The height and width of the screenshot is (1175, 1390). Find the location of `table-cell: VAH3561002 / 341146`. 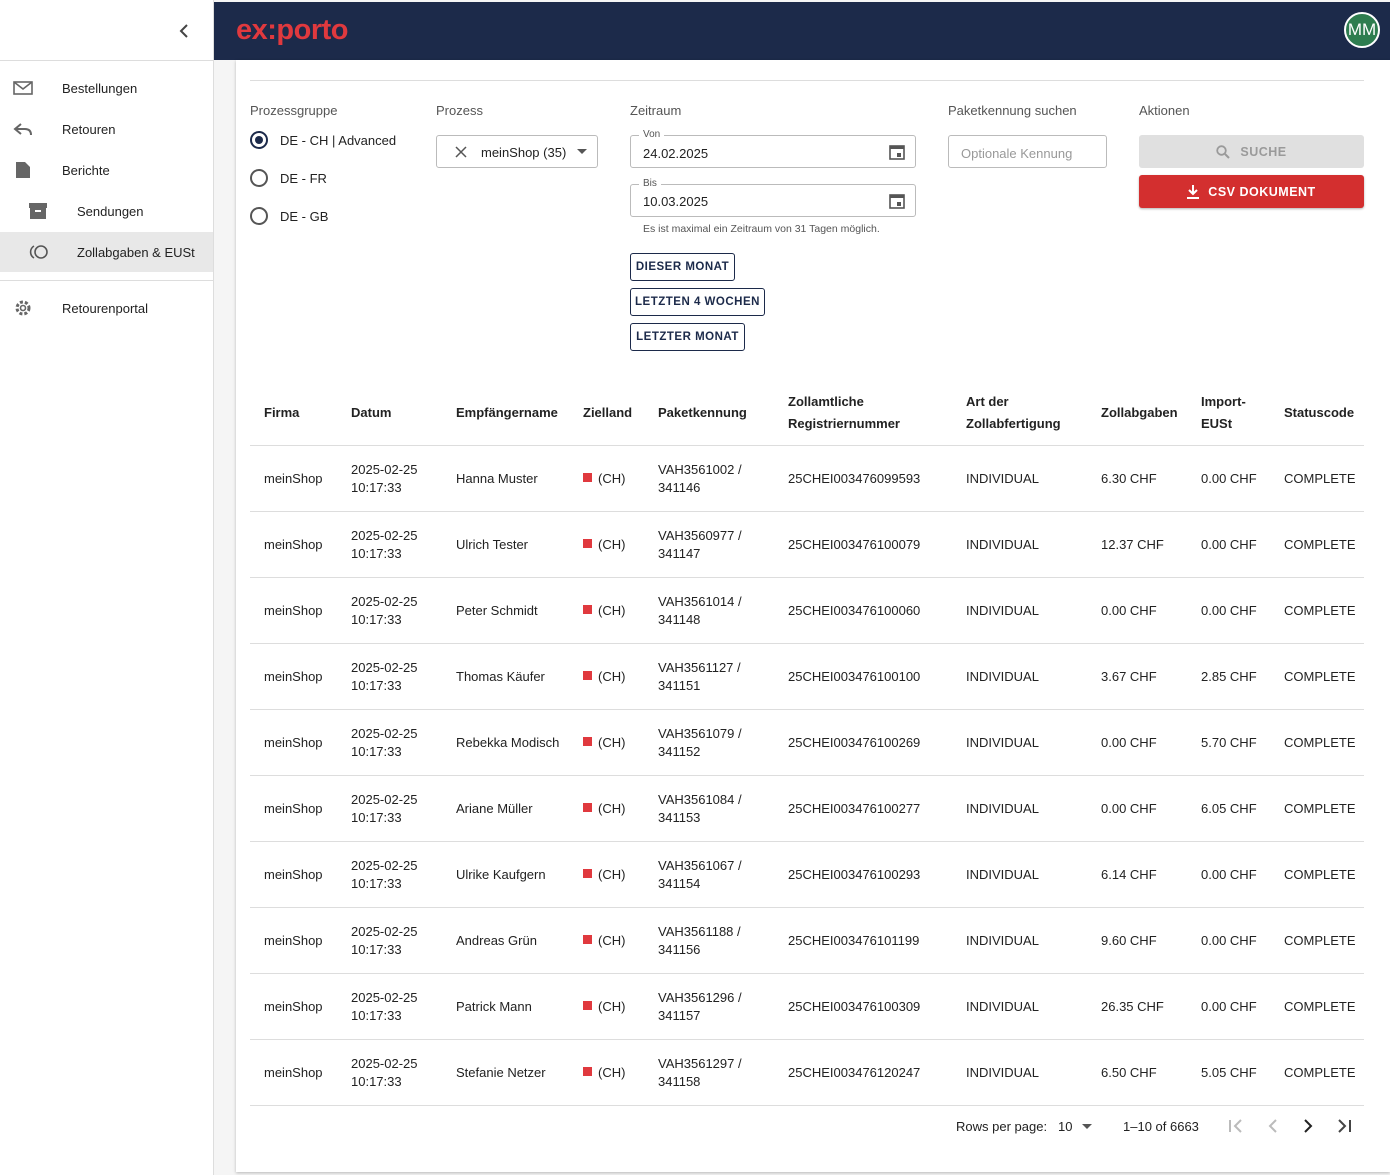

table-cell: VAH3561002 / 341146 is located at coordinates (709, 478).